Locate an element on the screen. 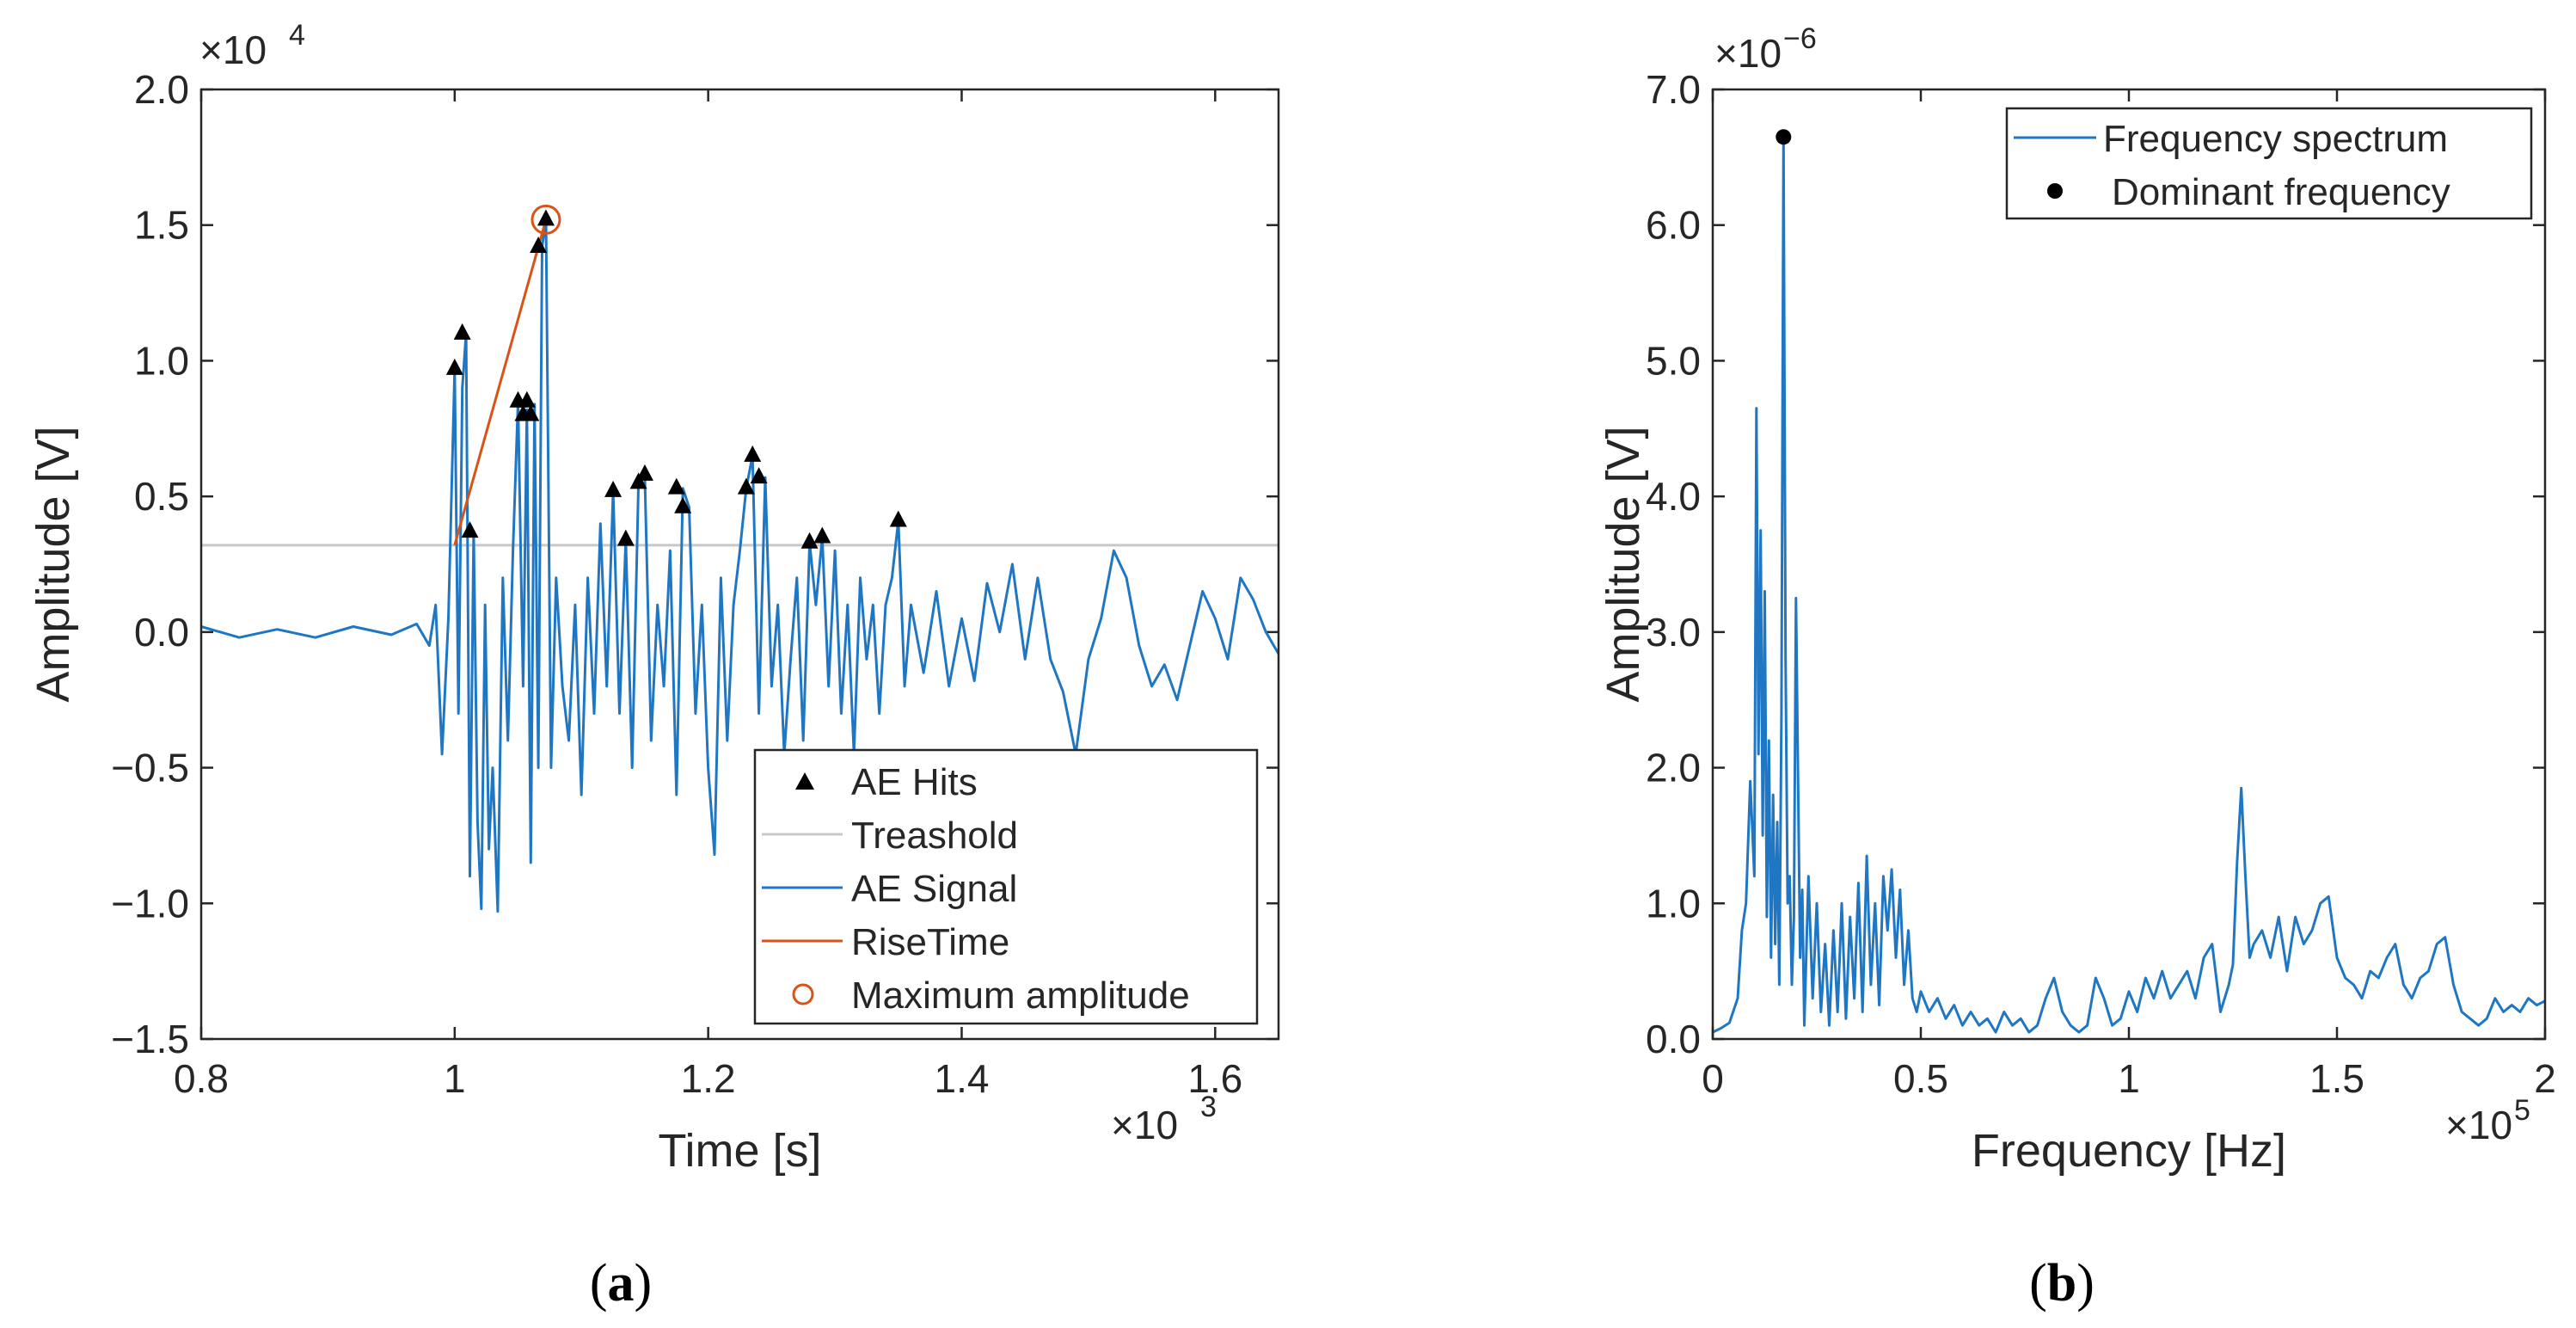 The image size is (2576, 1328). panel-b-ytick-label-0: 0.0 is located at coordinates (1673, 1039).